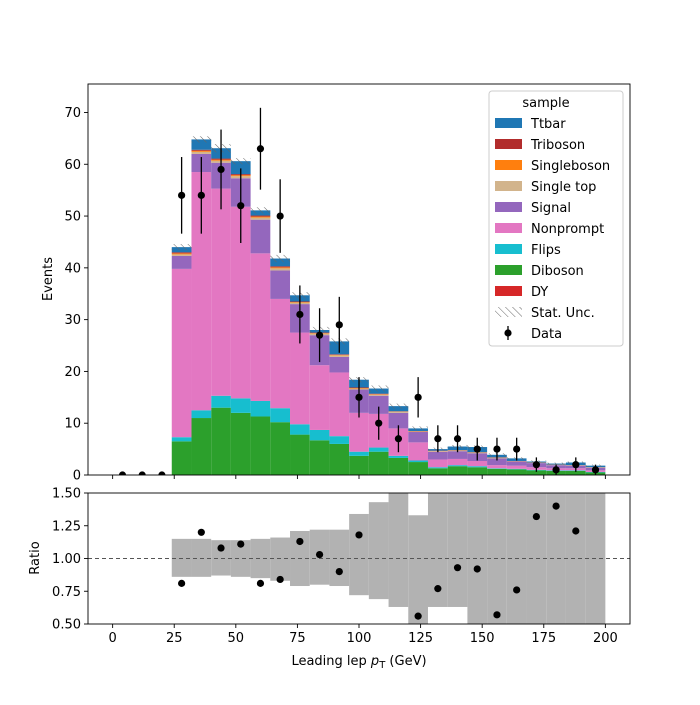 The image size is (700, 705). I want to click on legend-label: DY, so click(539, 292).